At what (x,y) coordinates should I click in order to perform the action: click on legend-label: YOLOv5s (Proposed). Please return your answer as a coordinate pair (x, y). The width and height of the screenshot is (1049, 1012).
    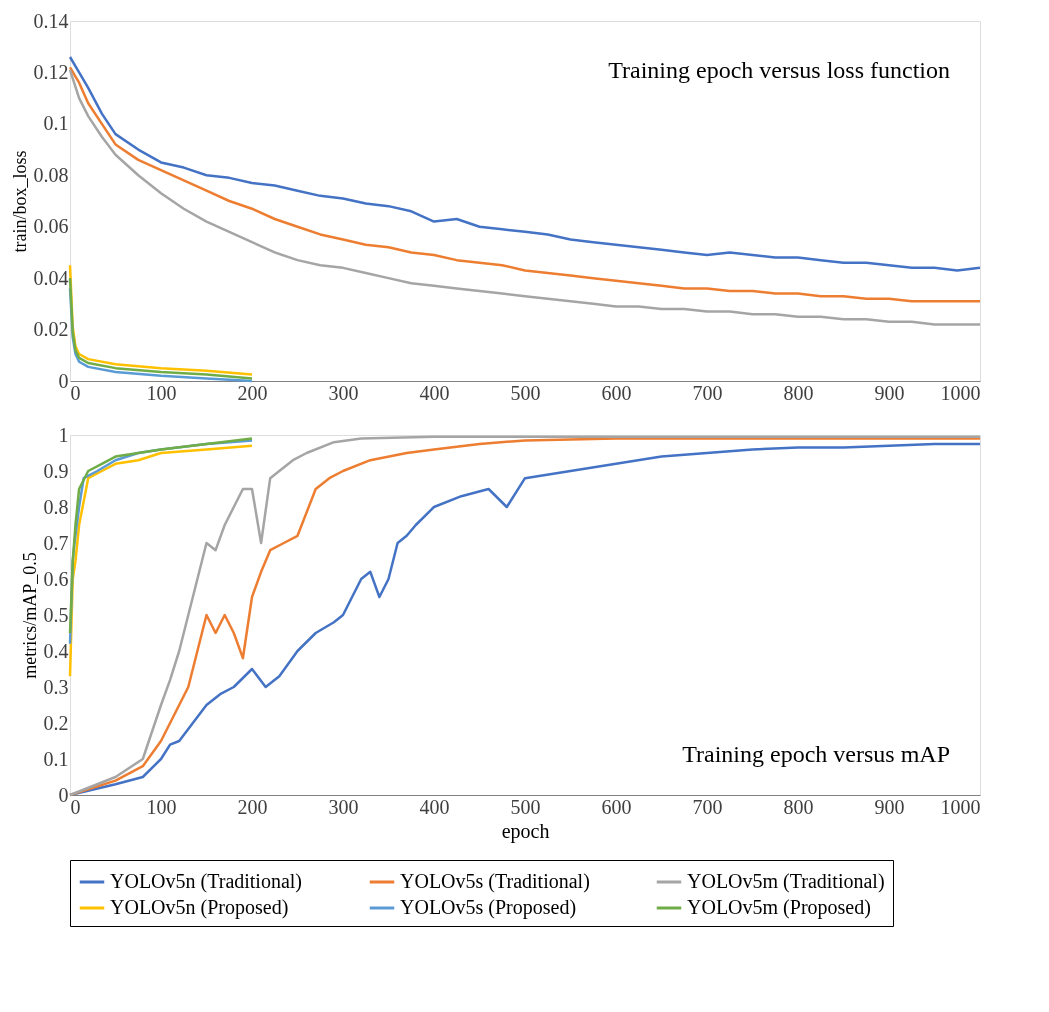
    Looking at the image, I should click on (488, 907).